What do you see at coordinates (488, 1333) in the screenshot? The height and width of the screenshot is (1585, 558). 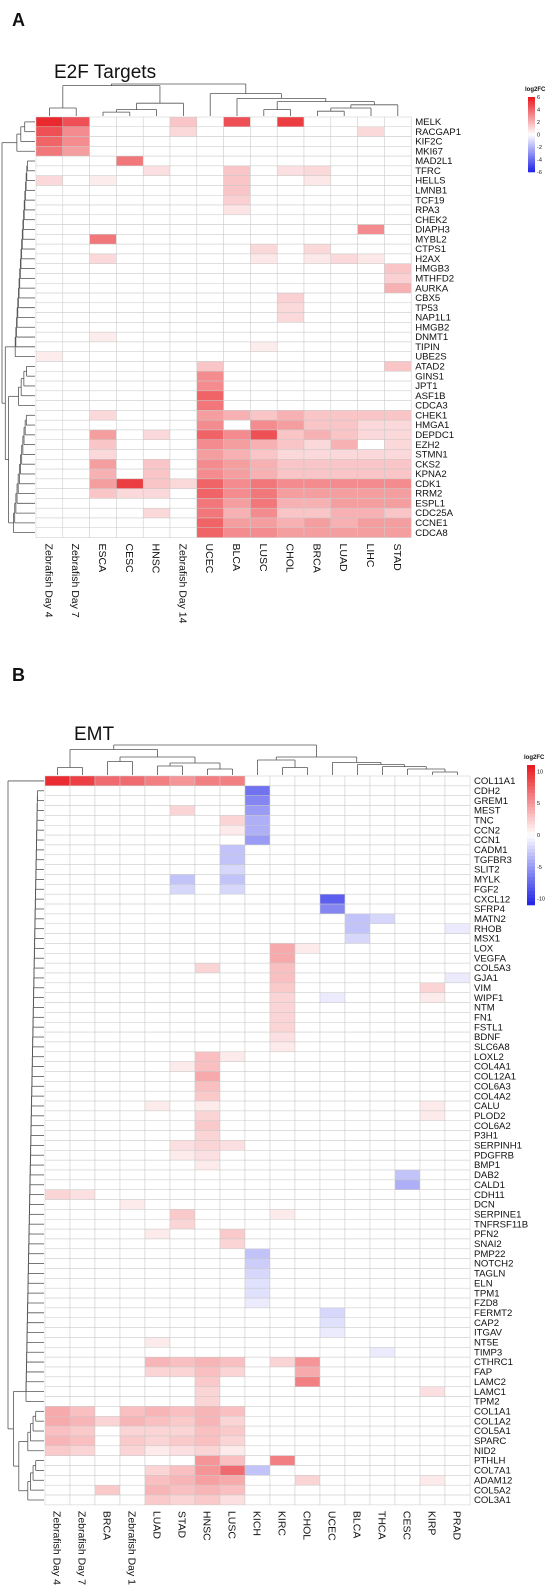 I see `row-label: ITGAV` at bounding box center [488, 1333].